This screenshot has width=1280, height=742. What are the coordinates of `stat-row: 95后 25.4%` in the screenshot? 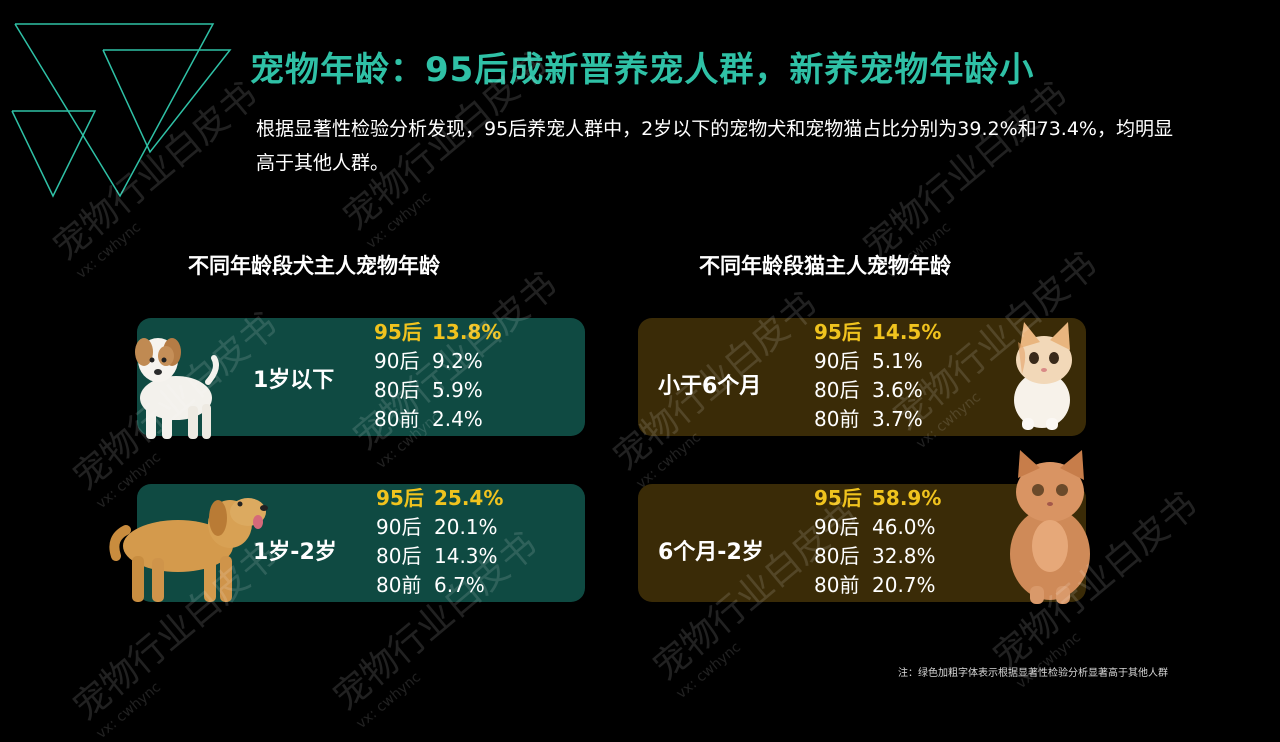 It's located at (440, 498).